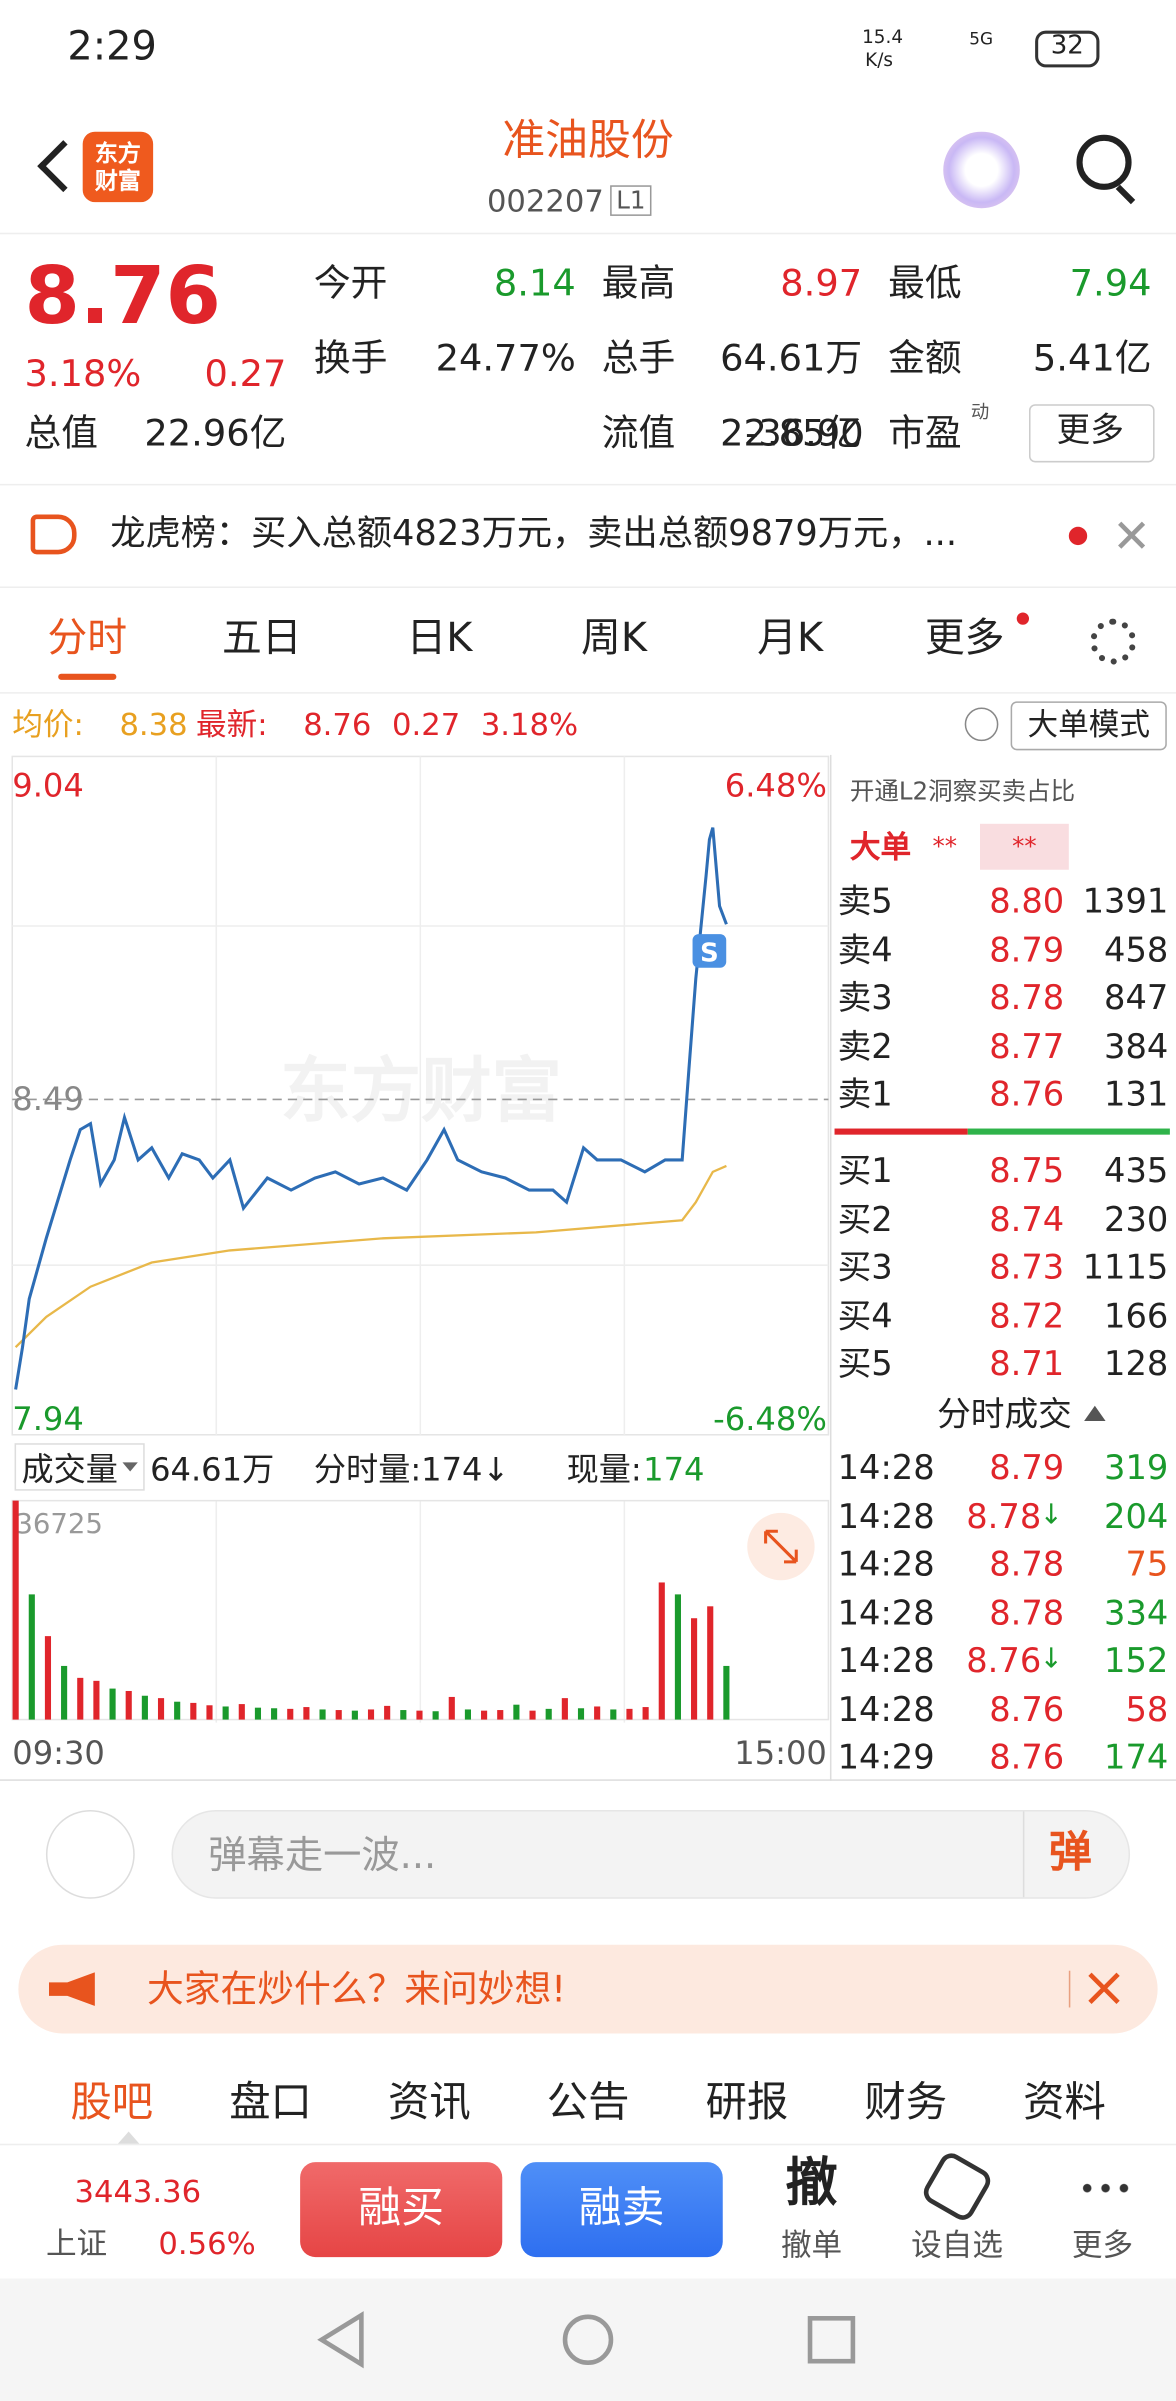  What do you see at coordinates (1090, 432) in the screenshot?
I see `more-button-label: 更多` at bounding box center [1090, 432].